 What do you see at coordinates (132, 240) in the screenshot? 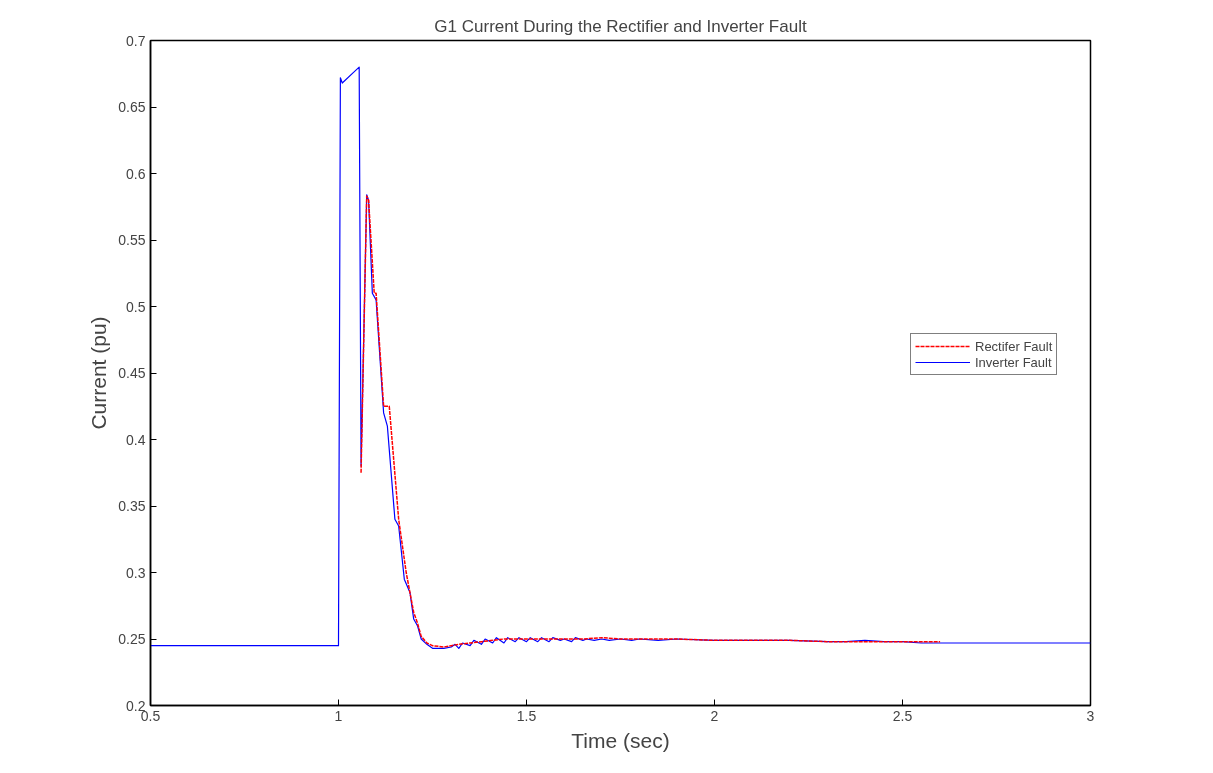
I see `y-tick-label: 0.55` at bounding box center [132, 240].